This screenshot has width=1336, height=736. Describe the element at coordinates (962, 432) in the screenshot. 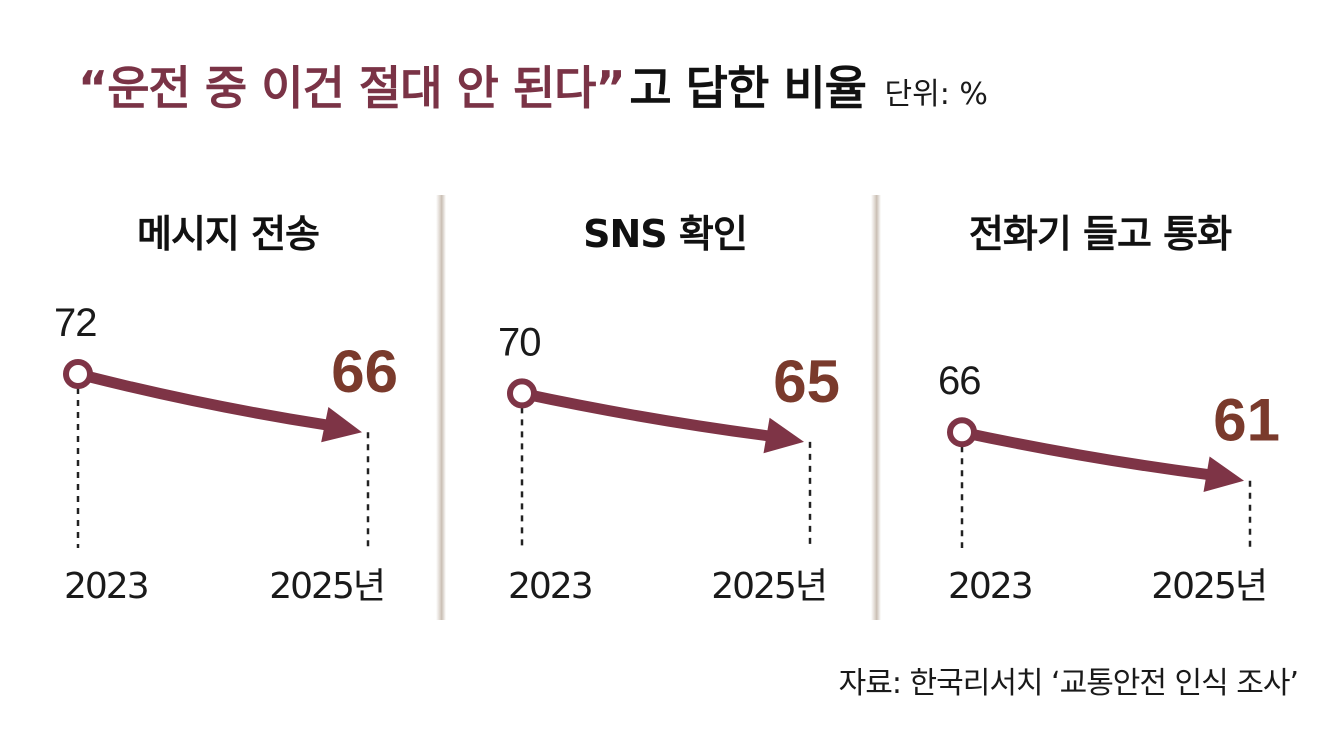

I see `start-point-call` at that location.